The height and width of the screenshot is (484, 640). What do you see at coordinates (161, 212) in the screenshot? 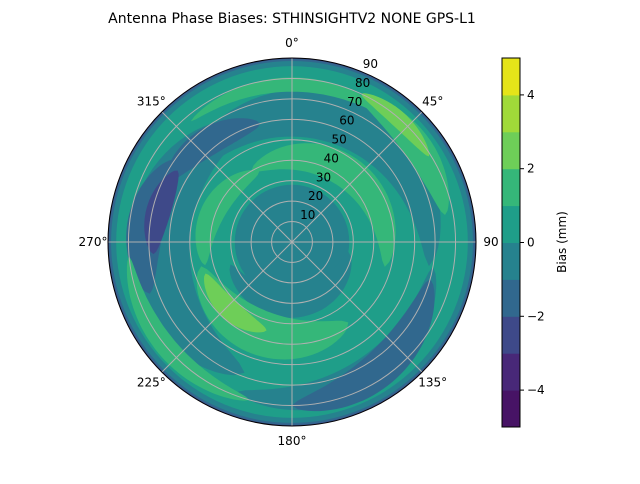
I see `contour-region-level--3` at bounding box center [161, 212].